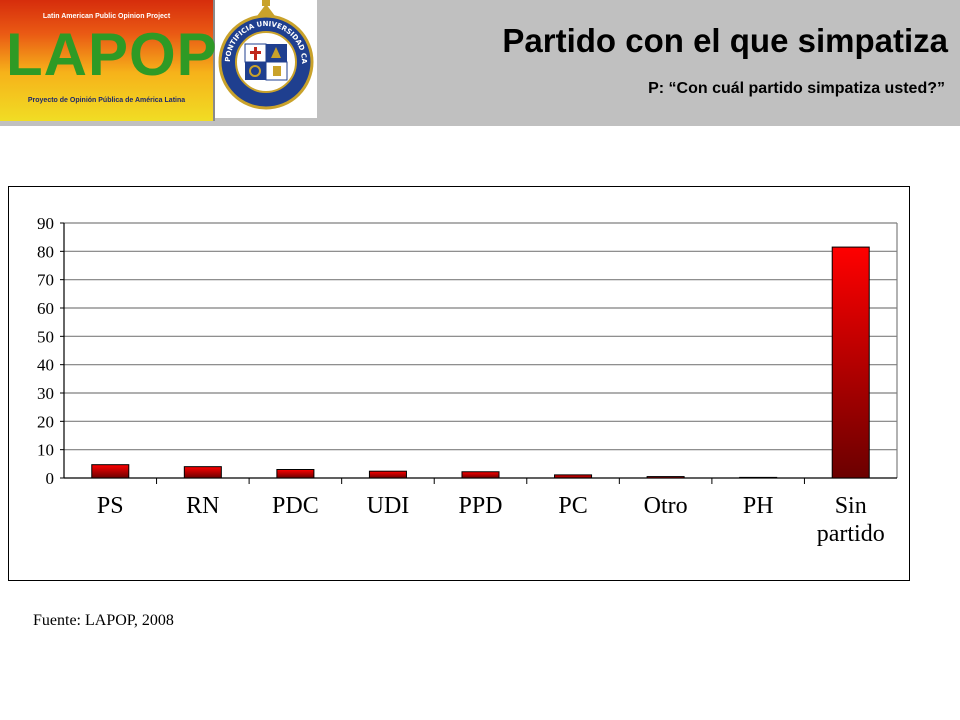 The height and width of the screenshot is (720, 960). What do you see at coordinates (480, 475) in the screenshot?
I see `bar-ppd` at bounding box center [480, 475].